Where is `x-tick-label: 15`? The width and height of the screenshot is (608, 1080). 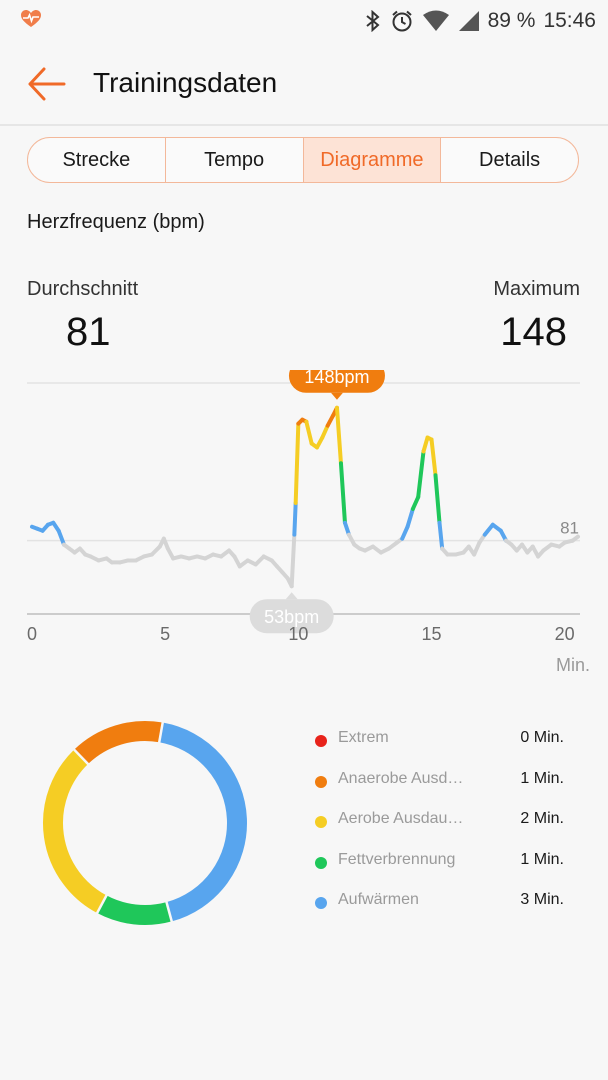
x-tick-label: 15 is located at coordinates (431, 634).